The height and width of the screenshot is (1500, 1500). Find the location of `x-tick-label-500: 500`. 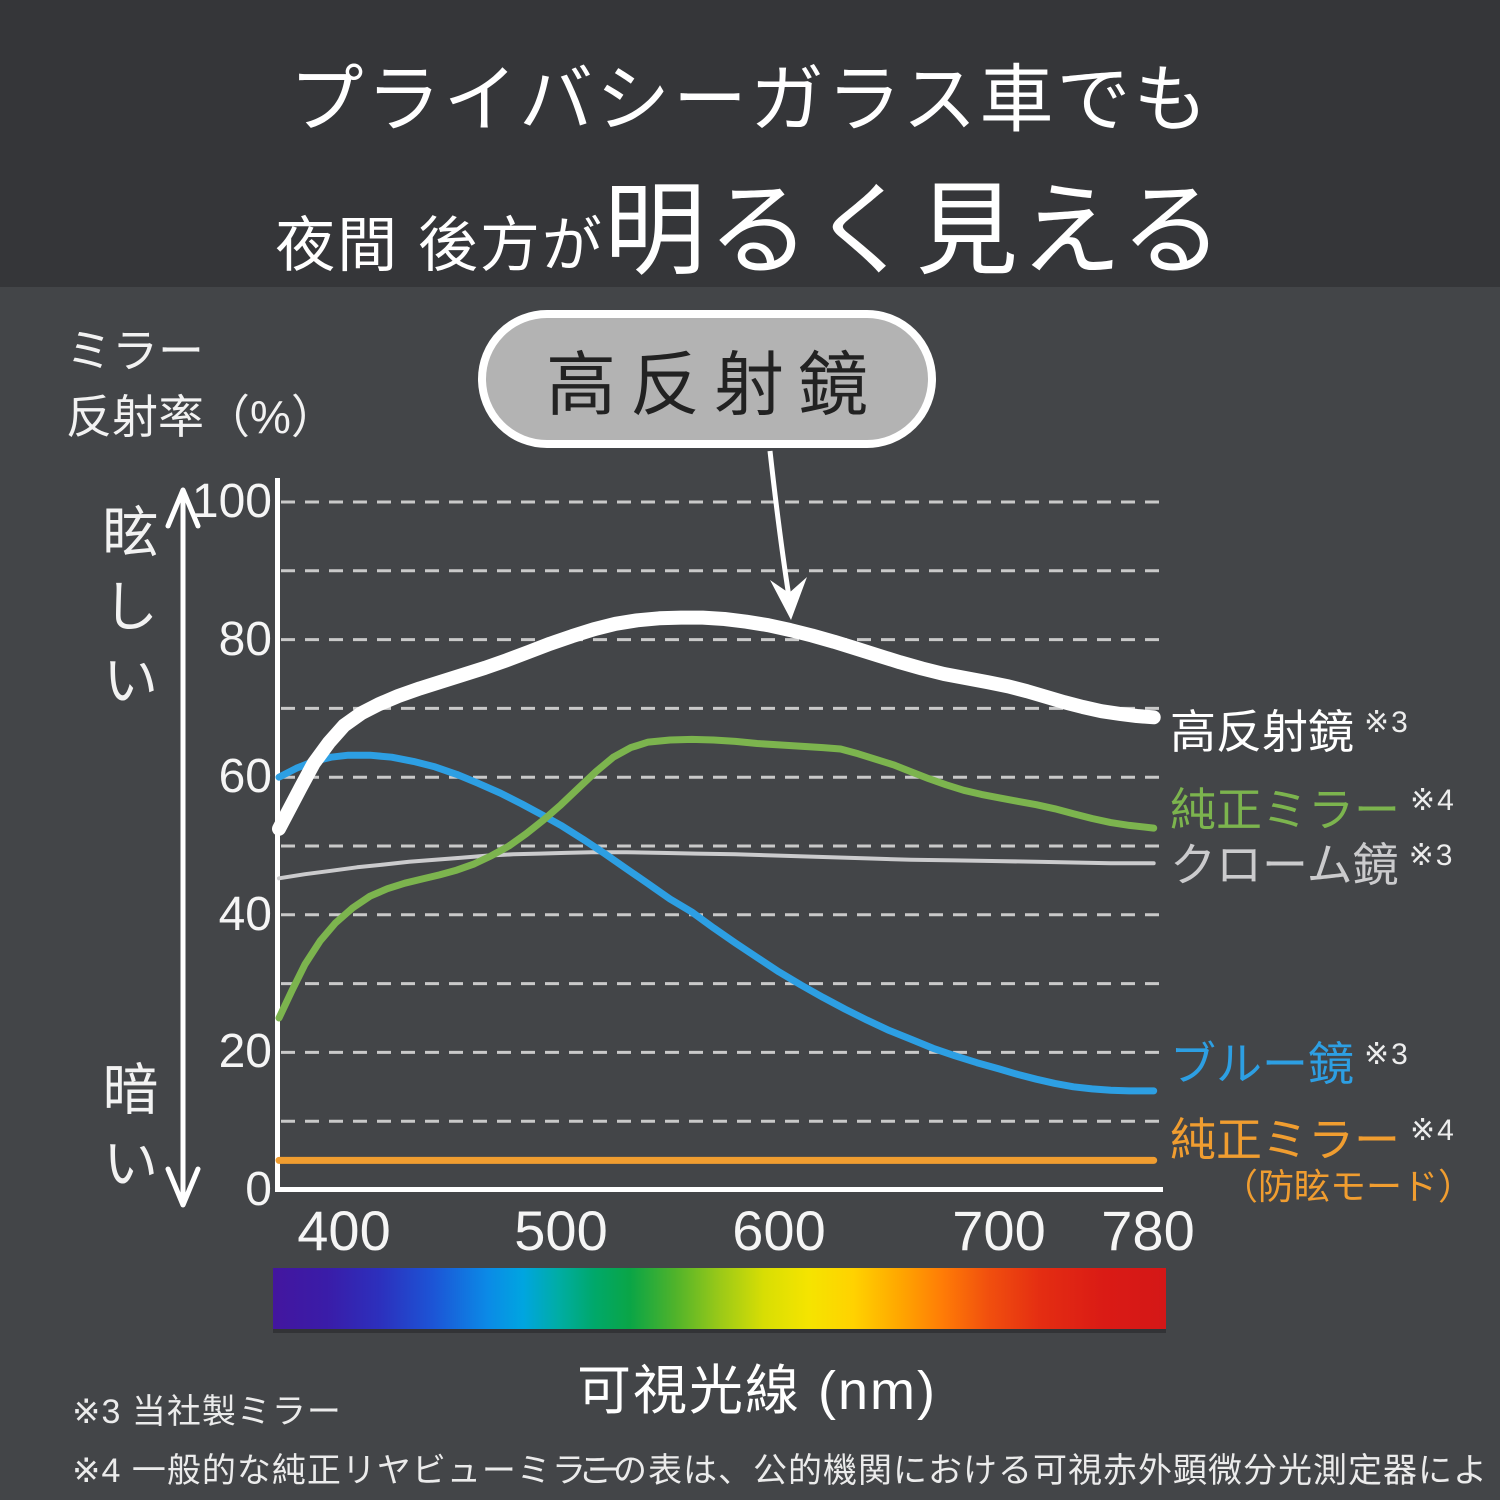

x-tick-label-500: 500 is located at coordinates (561, 1230).